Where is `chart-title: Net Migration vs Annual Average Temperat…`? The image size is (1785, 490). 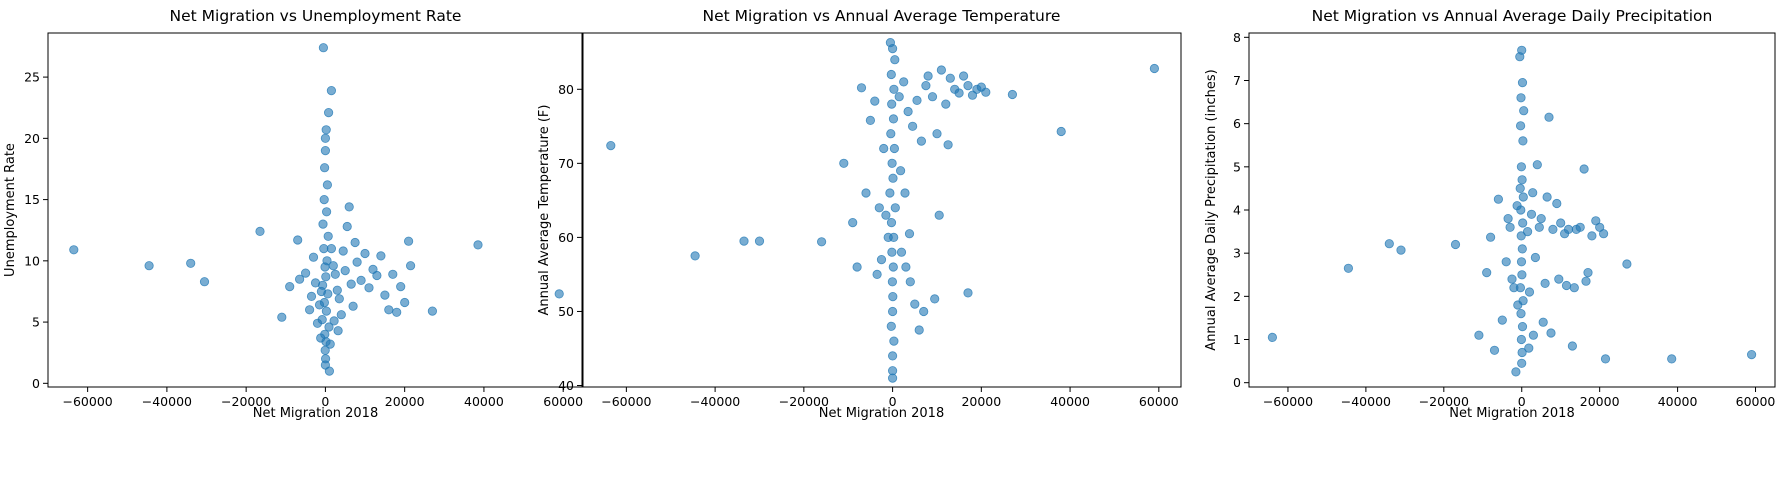
chart-title: Net Migration vs Annual Average Temperat… is located at coordinates (882, 16).